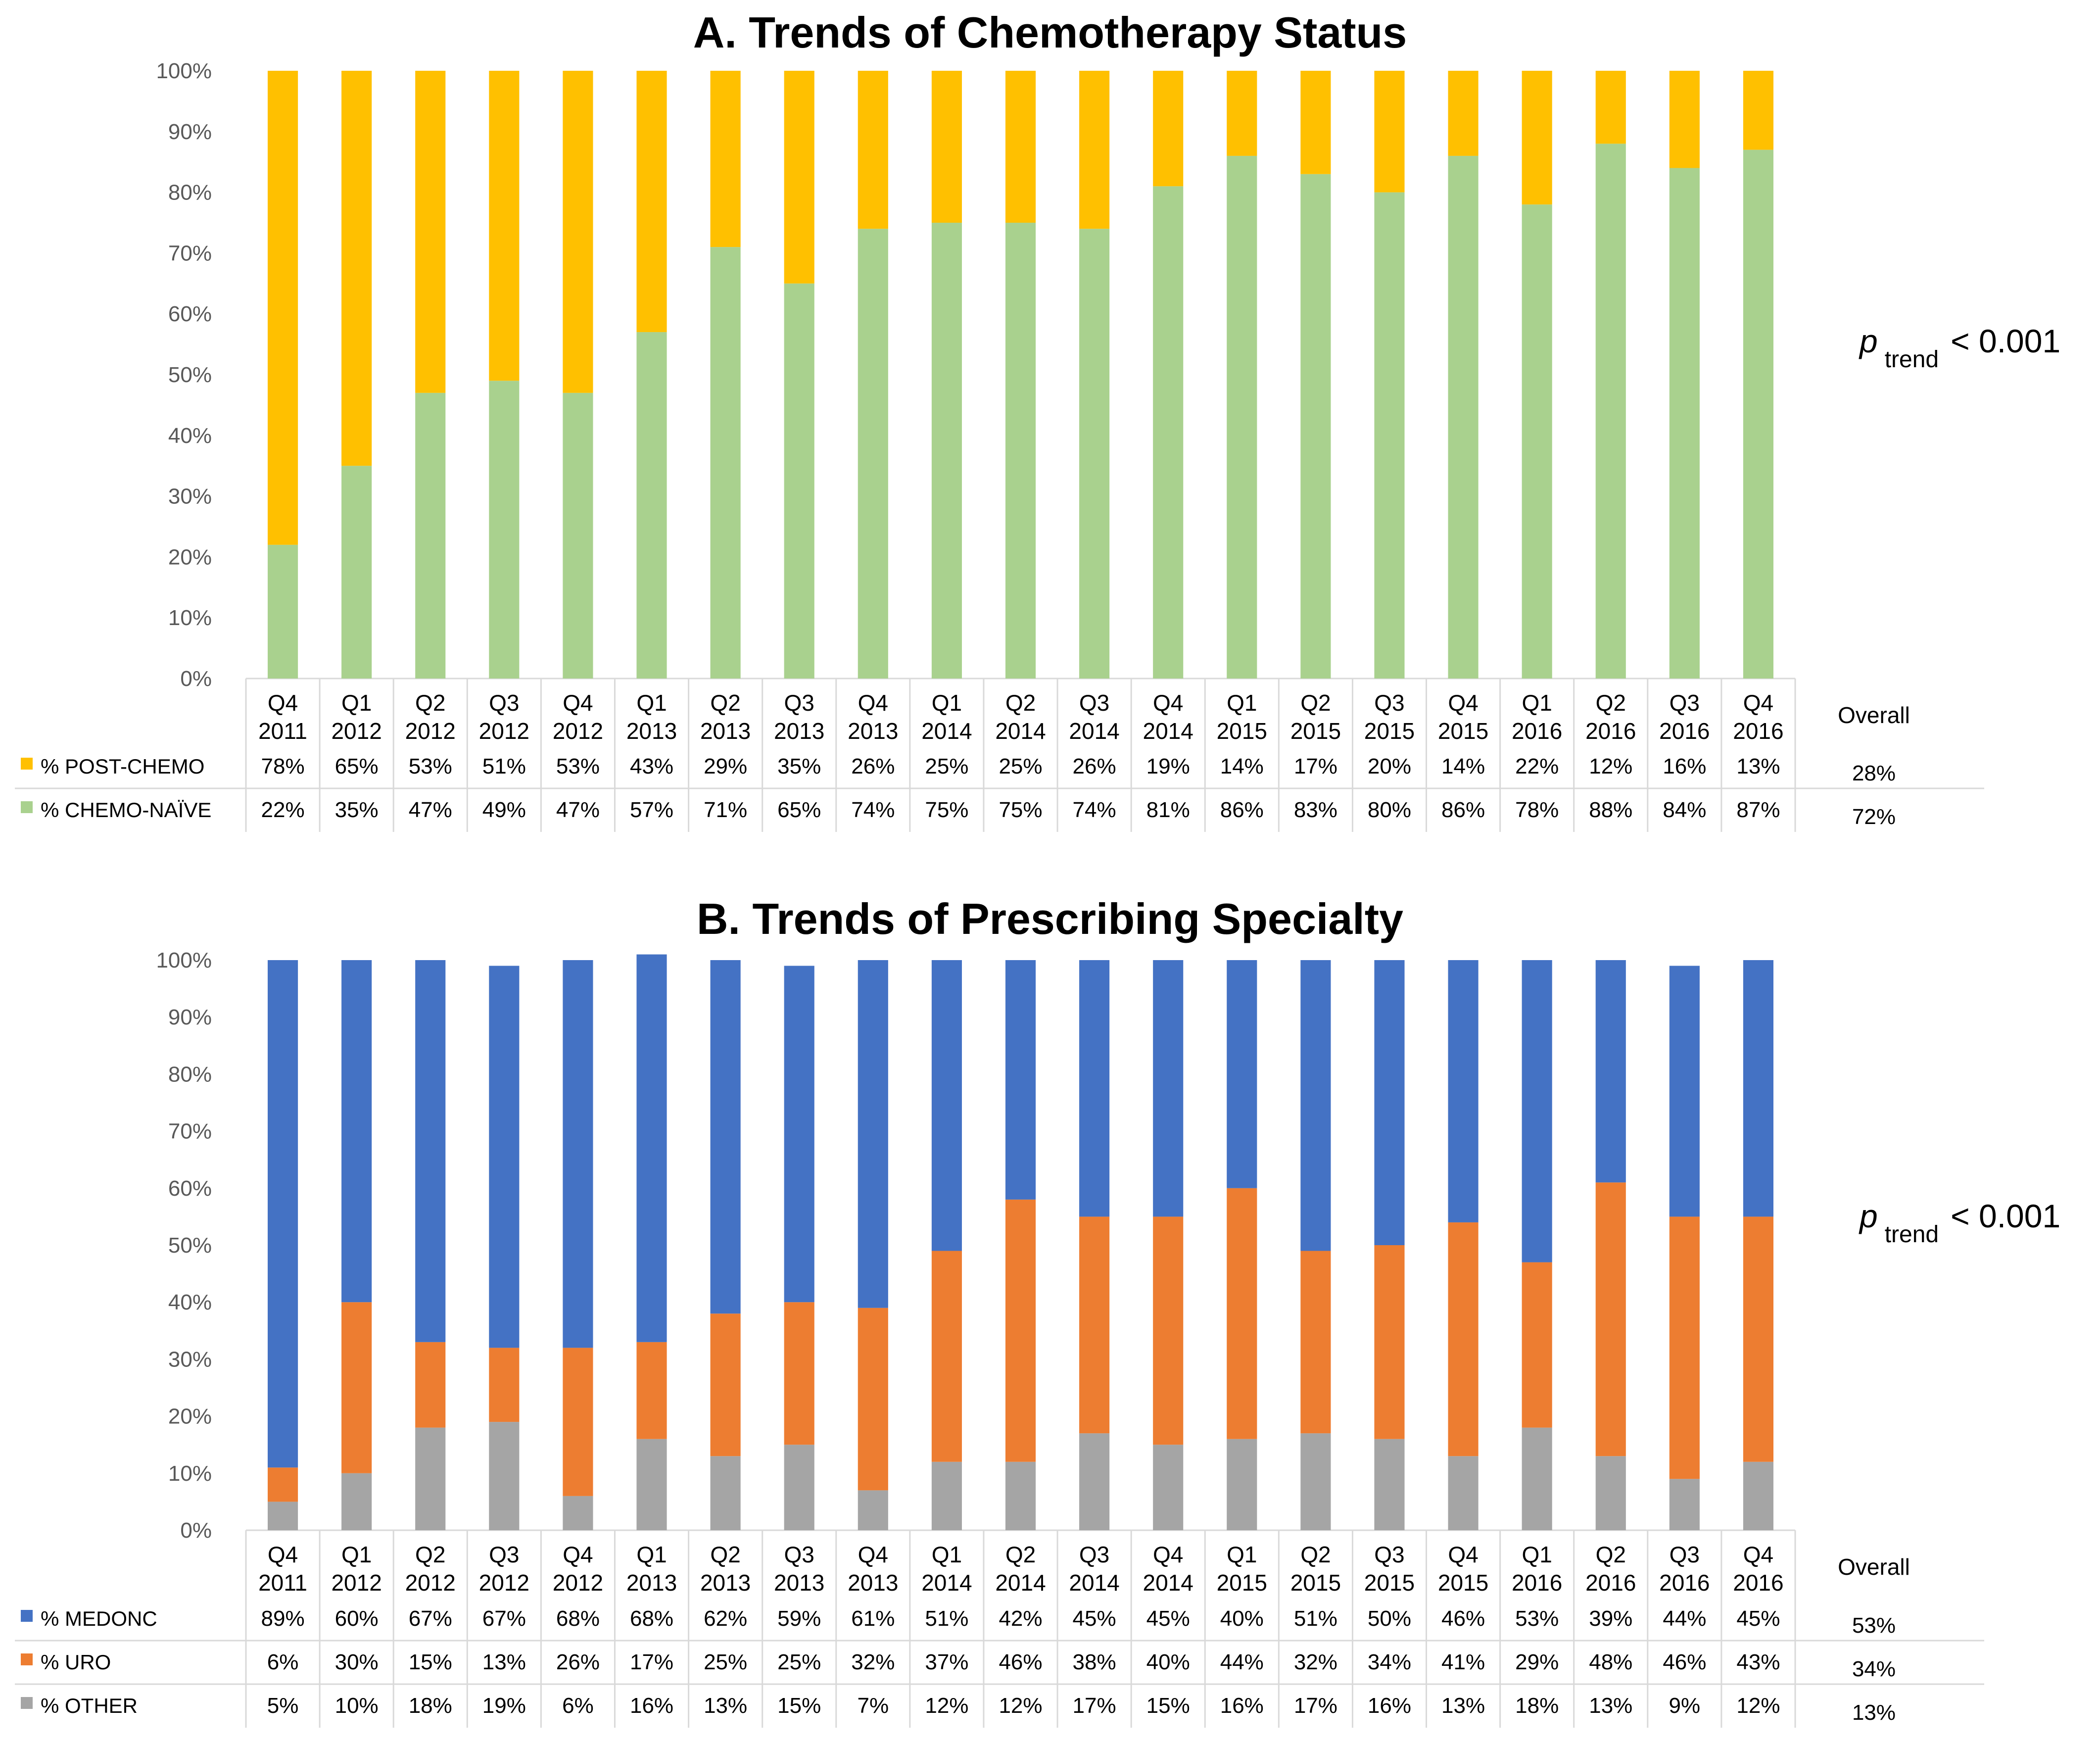  What do you see at coordinates (1611, 1569) in the screenshot?
I see `category-label: Q2 2016` at bounding box center [1611, 1569].